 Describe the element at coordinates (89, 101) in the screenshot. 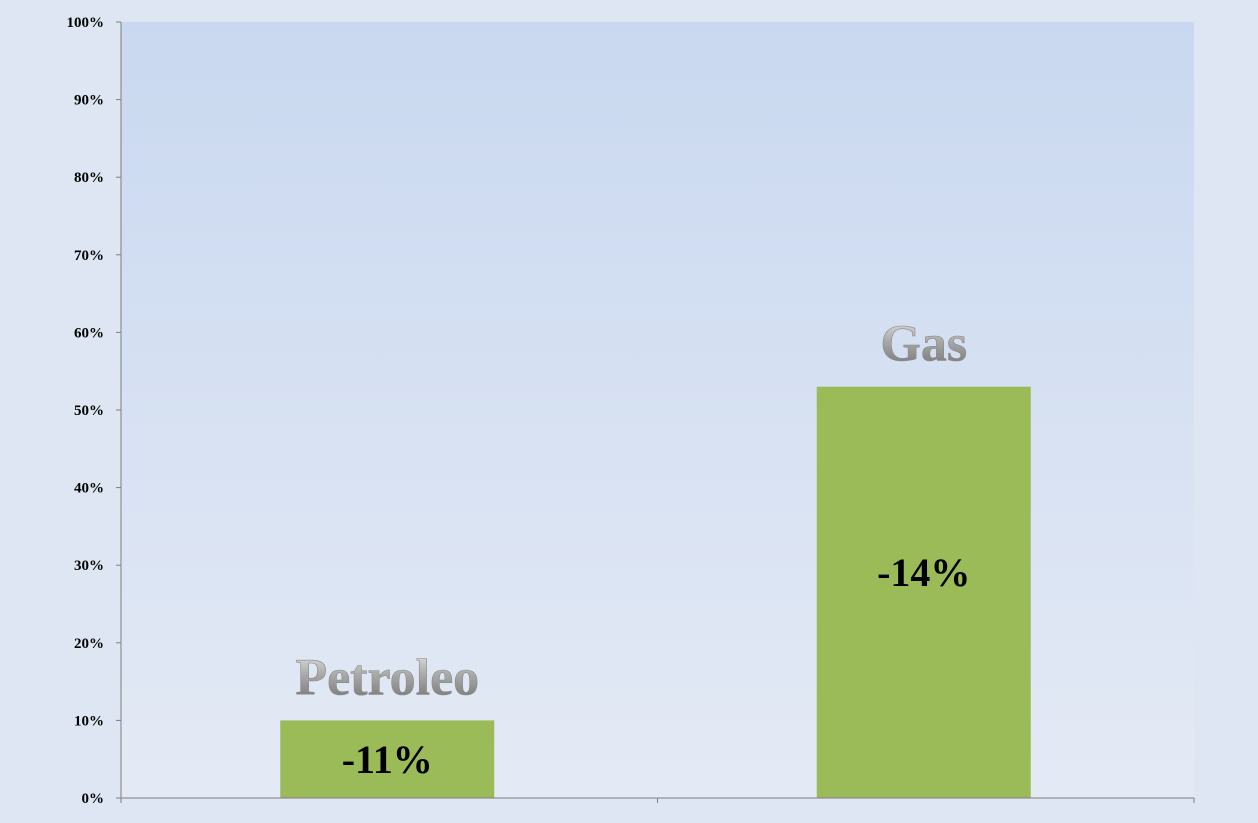

I see `y-tick-label: 90%` at that location.